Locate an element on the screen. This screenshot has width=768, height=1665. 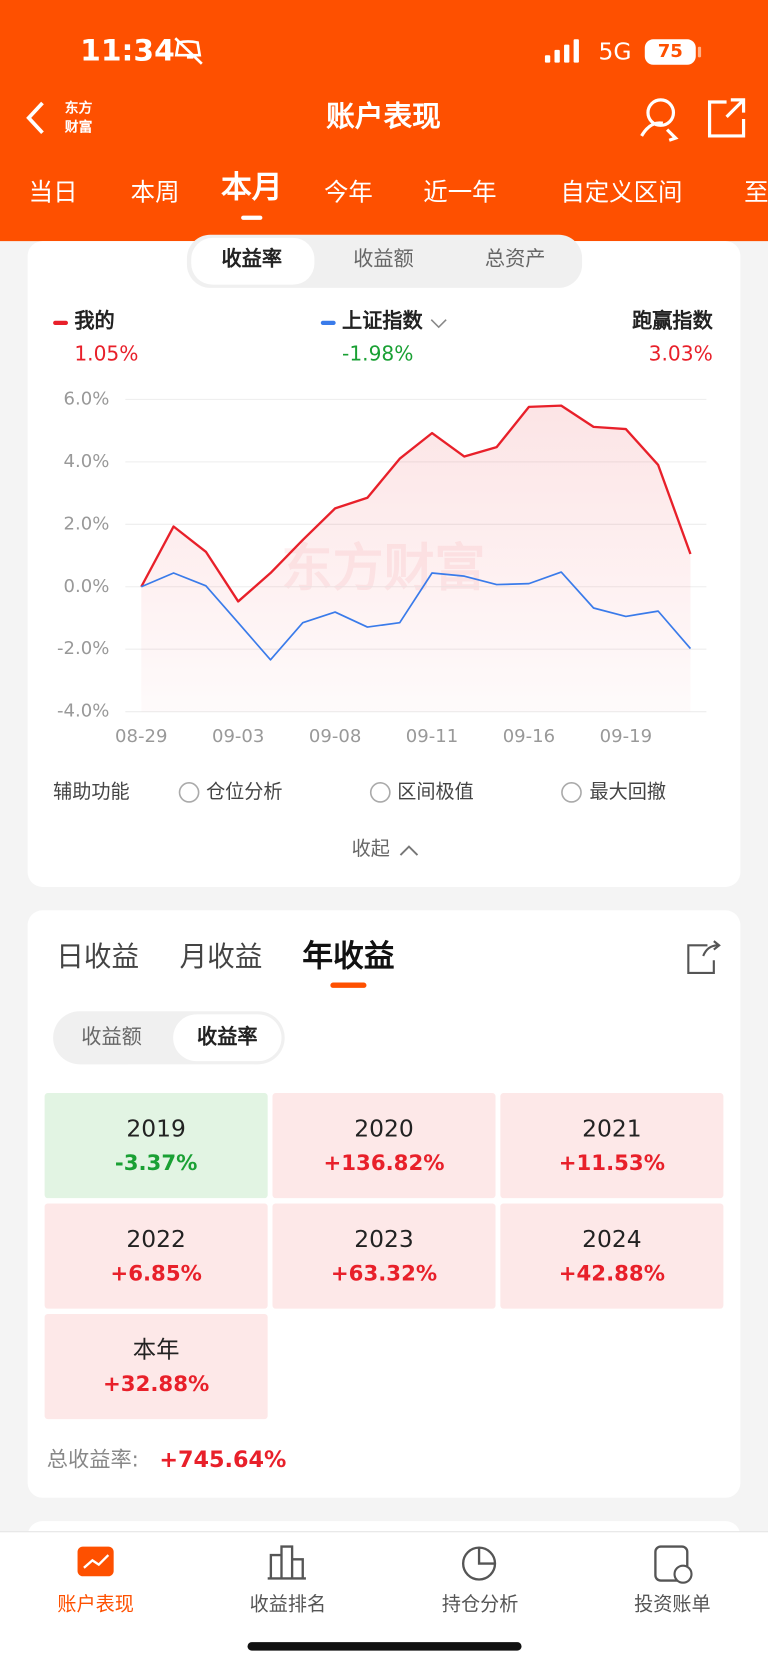
mode-tab: 收益率 is located at coordinates (227, 1036).